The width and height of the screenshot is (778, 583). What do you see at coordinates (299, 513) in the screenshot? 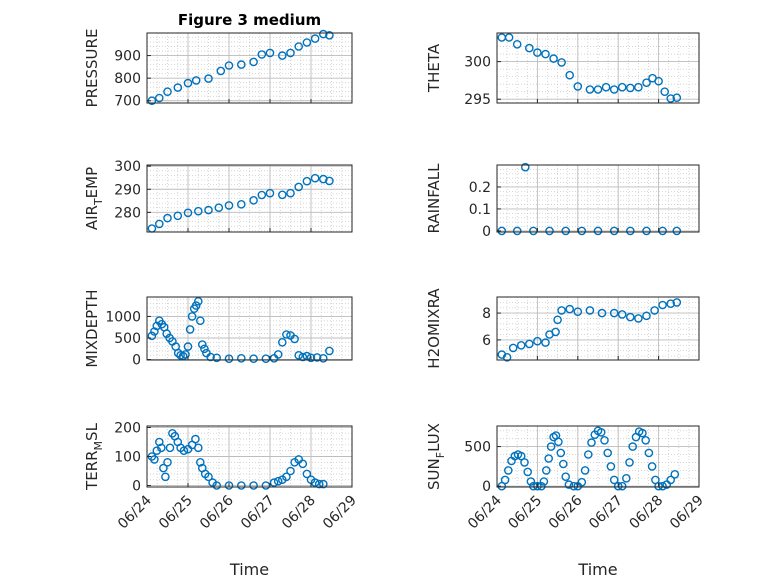
I see `x-tick-label: 06/28` at bounding box center [299, 513].